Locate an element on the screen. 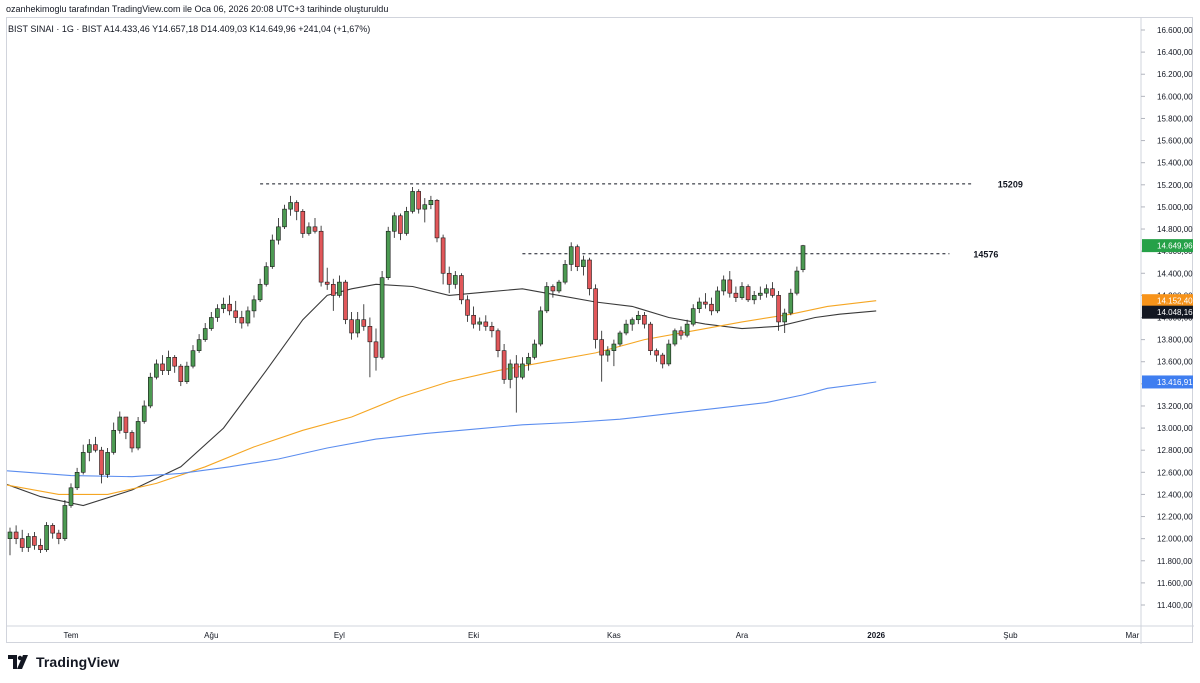 The width and height of the screenshot is (1200, 683). x-tick-label: 2026 is located at coordinates (876, 635).